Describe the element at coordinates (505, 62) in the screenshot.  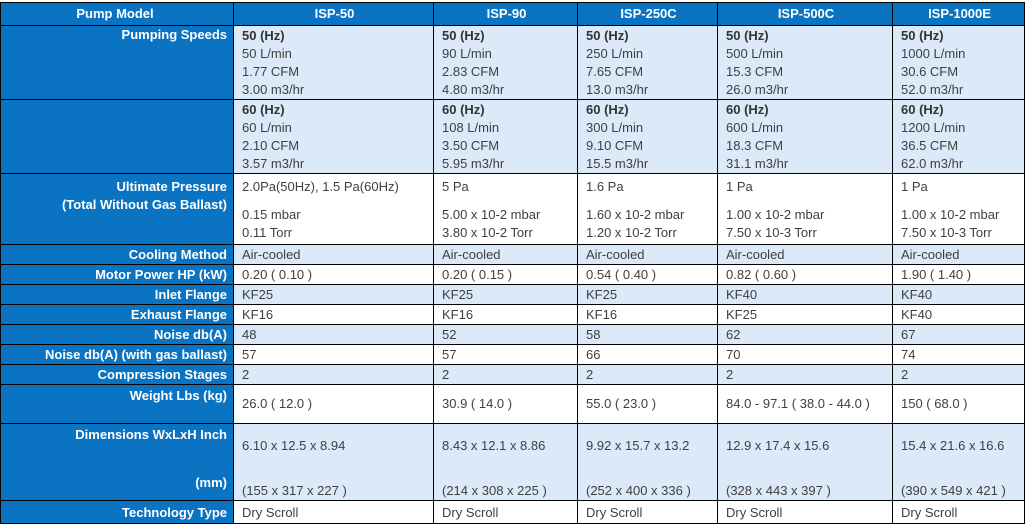
I see `spec-cell: 50 (Hz) 90 L/min 2.83 CFM 4.80 m3/hr` at that location.